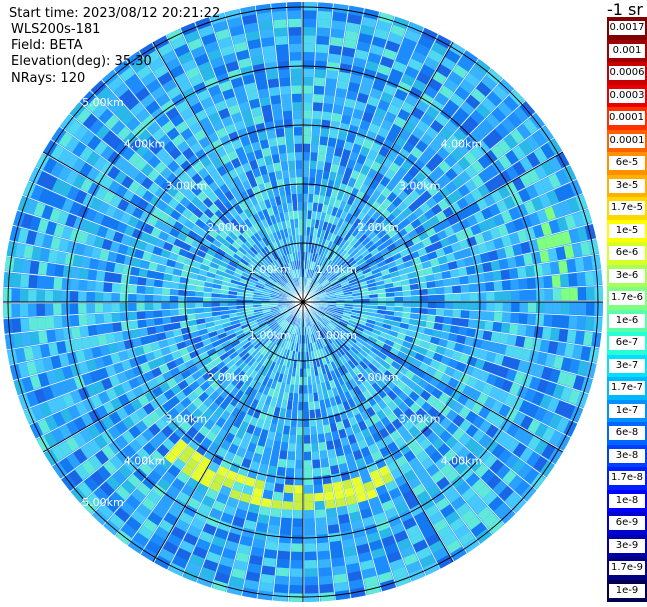 The image size is (647, 607). What do you see at coordinates (336, 335) in the screenshot?
I see `range-ring-label: 1.00km` at bounding box center [336, 335].